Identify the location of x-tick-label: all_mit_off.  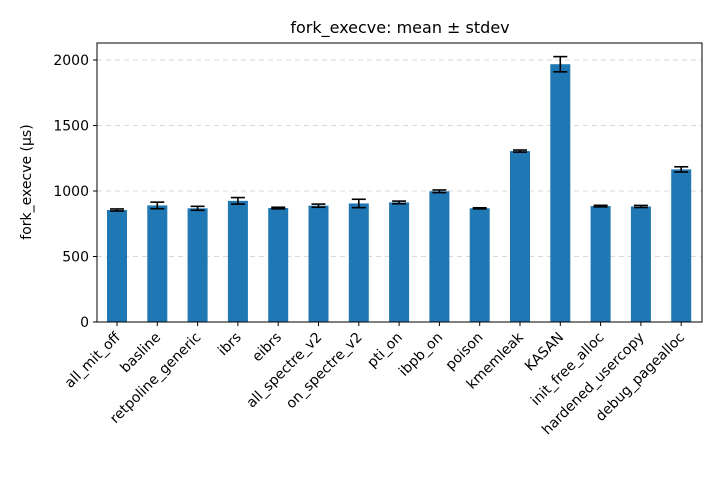
(93, 360).